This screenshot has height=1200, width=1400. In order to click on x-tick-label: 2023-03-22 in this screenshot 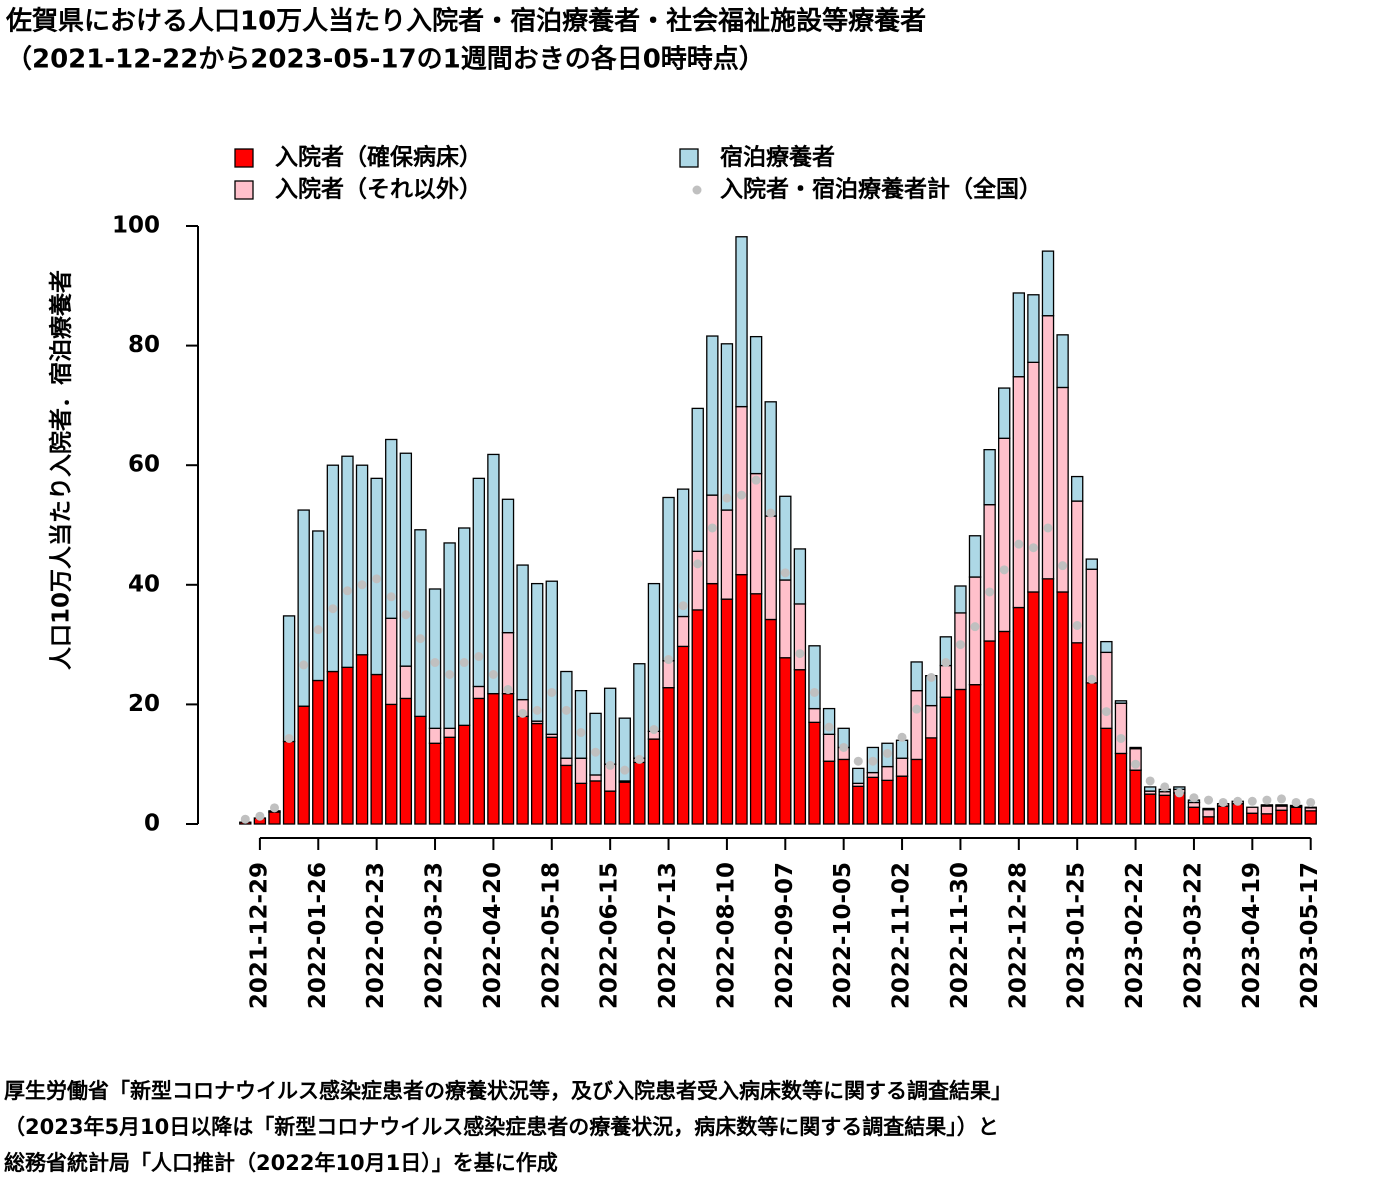, I will do `click(1193, 935)`.